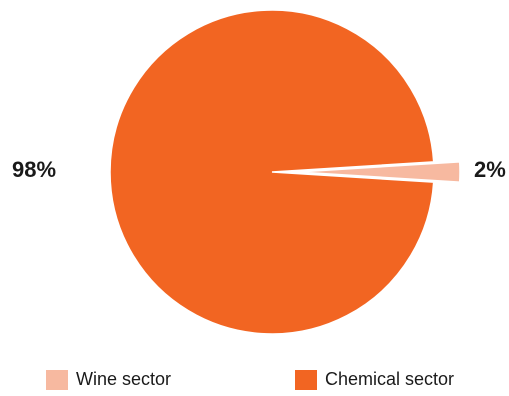 This screenshot has width=509, height=396. Describe the element at coordinates (490, 169) in the screenshot. I see `data-label-wine-sector: 2%` at that location.